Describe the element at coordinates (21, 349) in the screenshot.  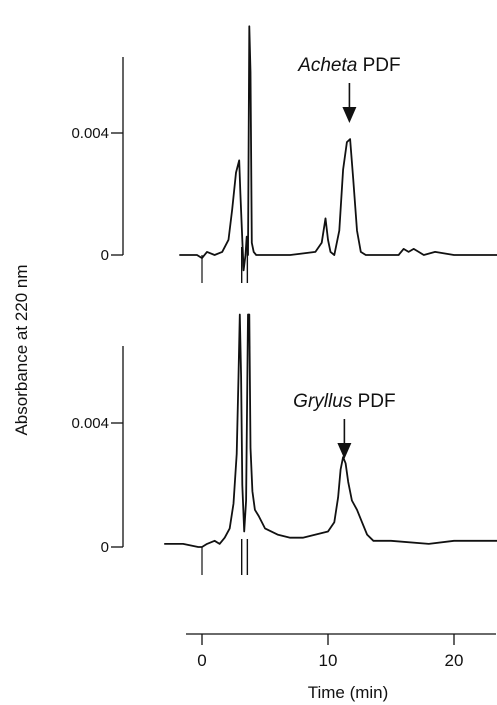
I see `y-axis-label: Absorbance at 220 nm` at that location.